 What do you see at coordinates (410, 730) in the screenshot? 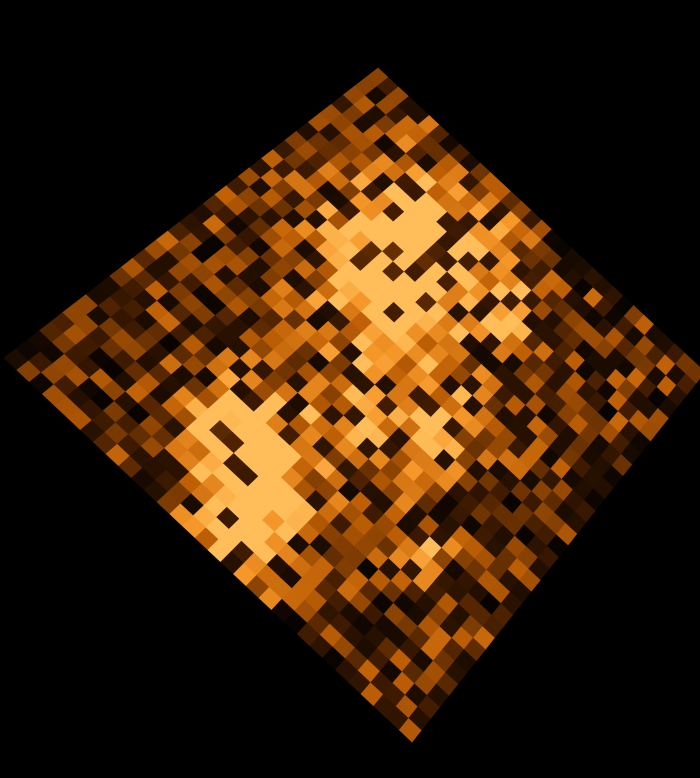
I see `pixel` at bounding box center [410, 730].